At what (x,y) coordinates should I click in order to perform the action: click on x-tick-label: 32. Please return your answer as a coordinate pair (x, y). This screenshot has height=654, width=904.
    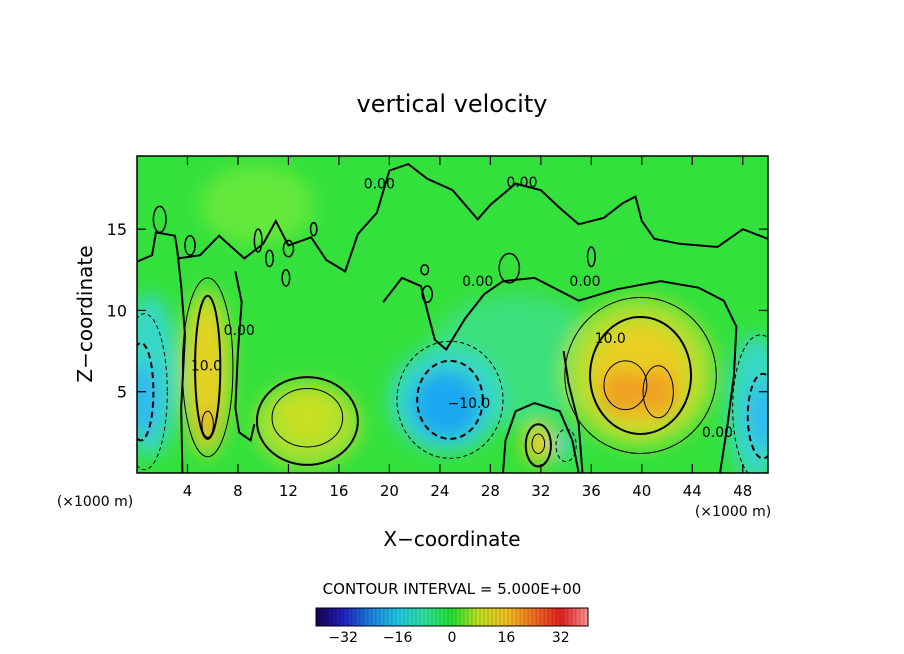
    Looking at the image, I should click on (540, 491).